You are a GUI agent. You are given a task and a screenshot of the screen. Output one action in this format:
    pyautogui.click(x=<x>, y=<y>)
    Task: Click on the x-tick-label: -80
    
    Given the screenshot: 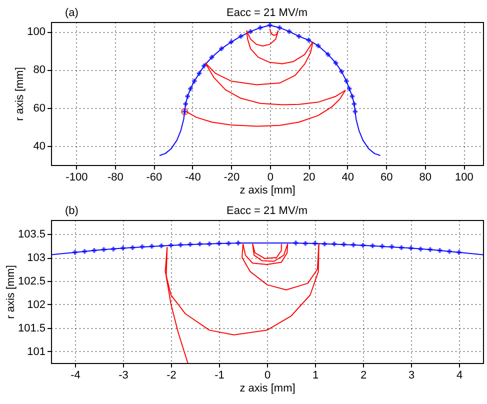 What is the action you would take?
    pyautogui.click(x=115, y=178)
    